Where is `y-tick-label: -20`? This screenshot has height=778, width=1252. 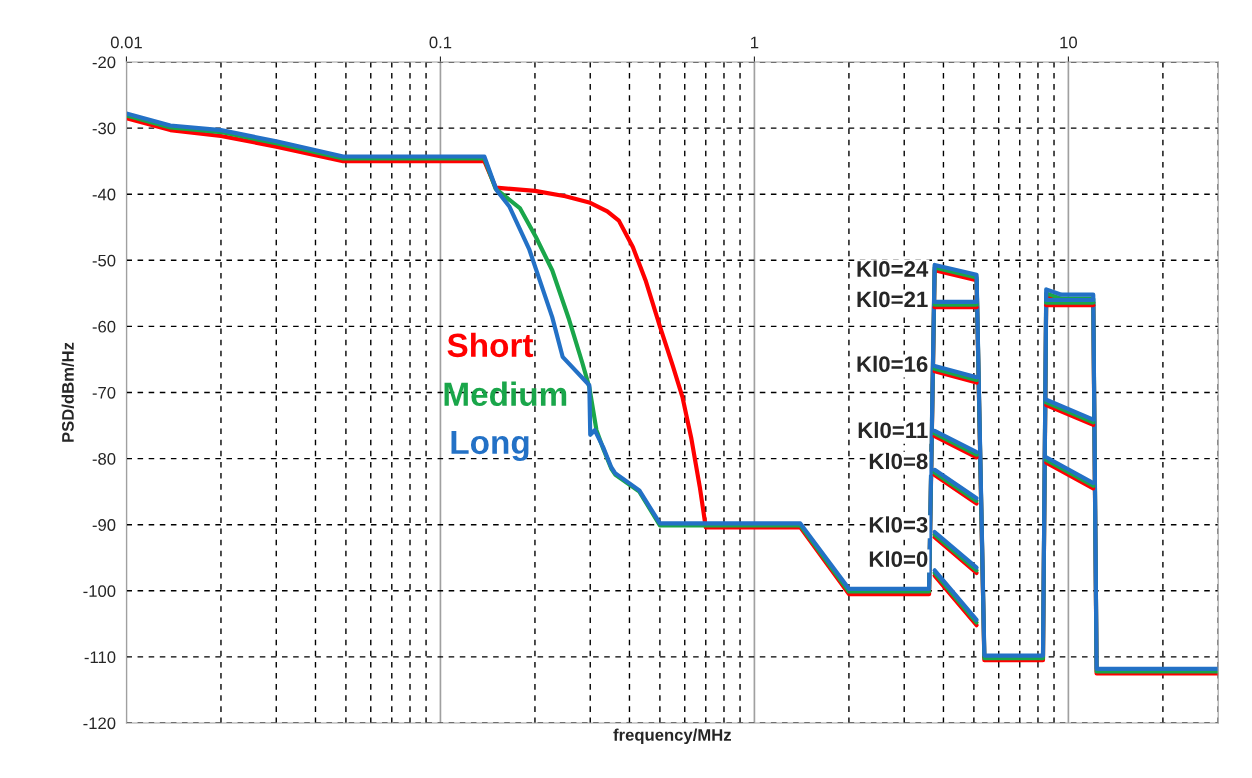
y-tick-label: -20 is located at coordinates (104, 62).